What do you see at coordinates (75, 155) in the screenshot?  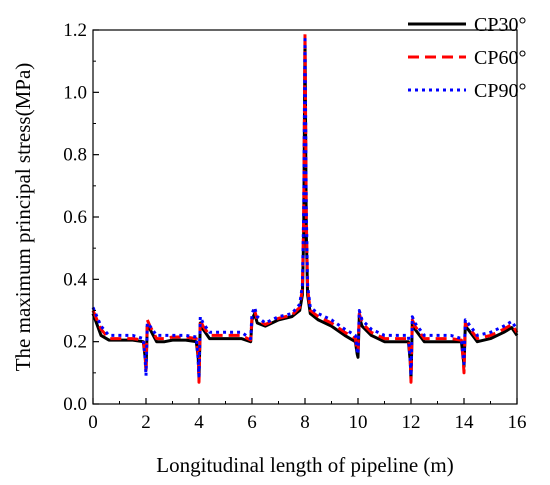 I see `y-tick-label: 0.8` at bounding box center [75, 155].